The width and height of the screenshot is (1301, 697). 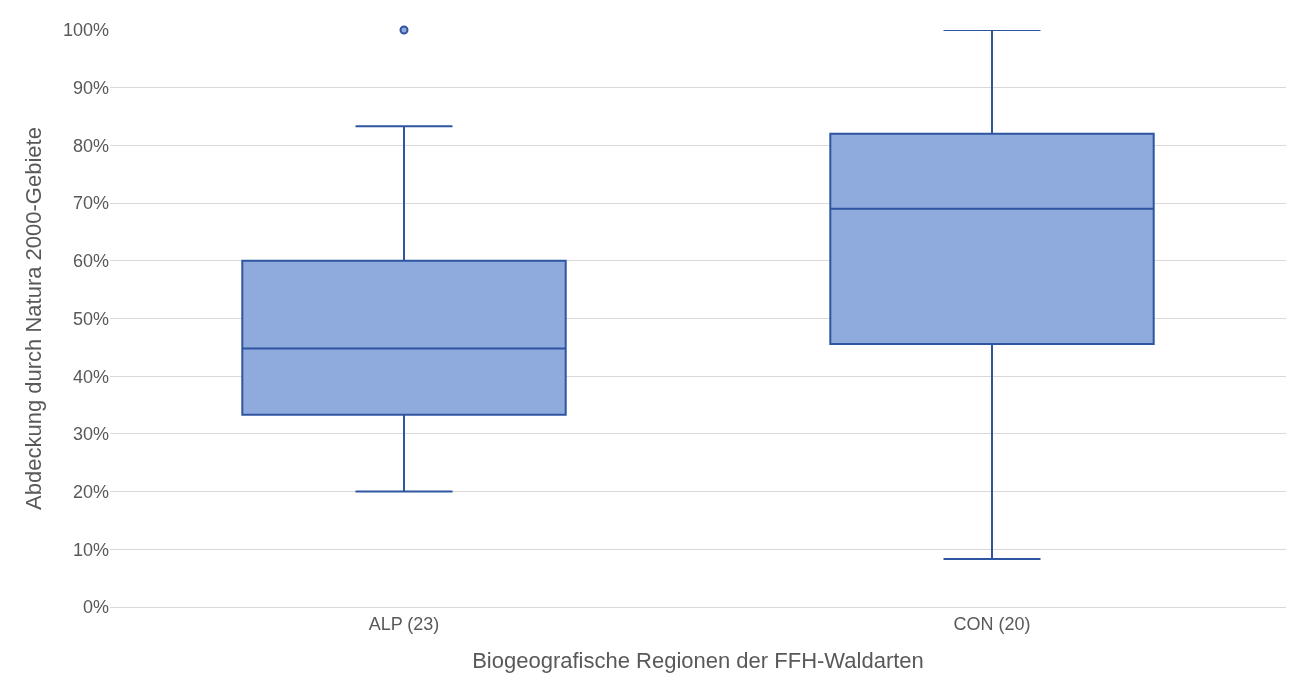 I want to click on y-tick-label: 60%, so click(x=90, y=261).